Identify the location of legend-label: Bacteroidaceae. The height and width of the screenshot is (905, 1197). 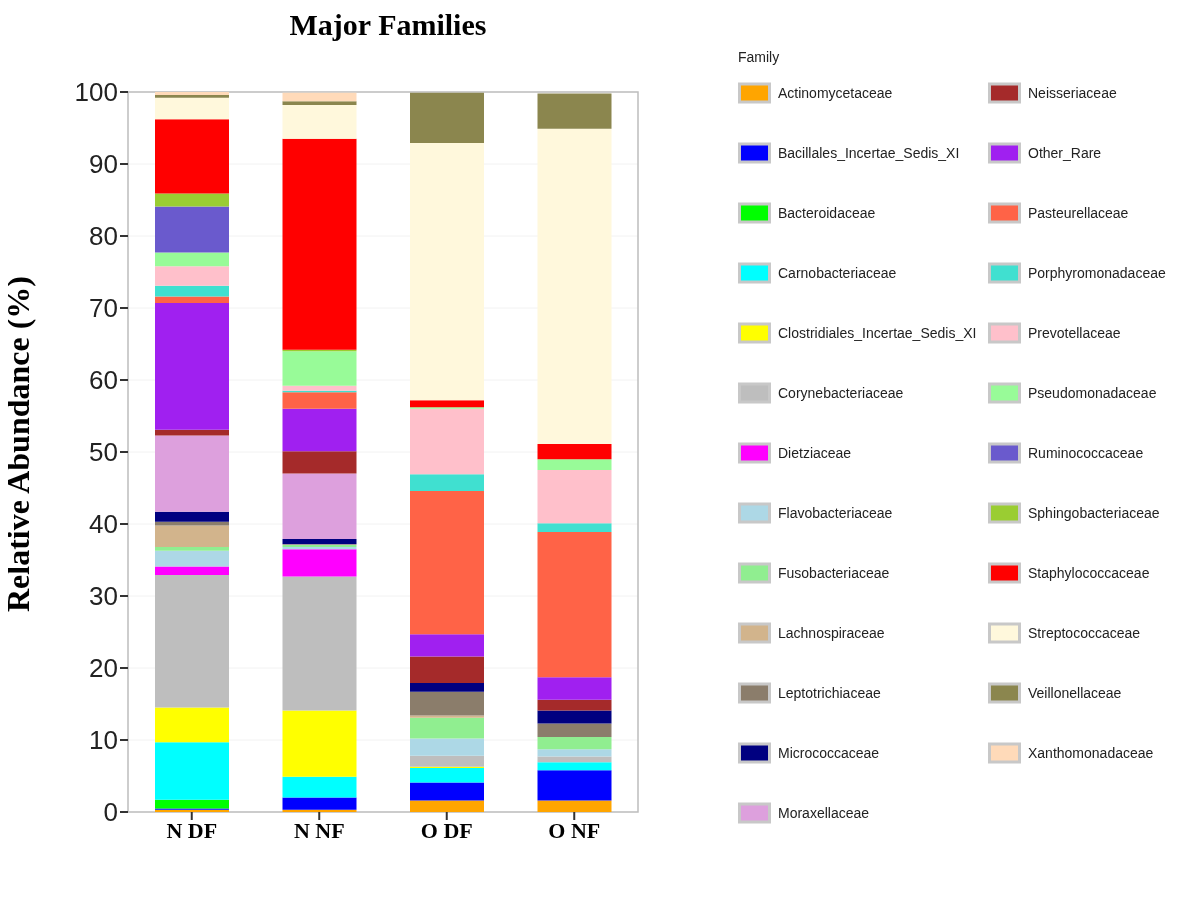
(827, 213).